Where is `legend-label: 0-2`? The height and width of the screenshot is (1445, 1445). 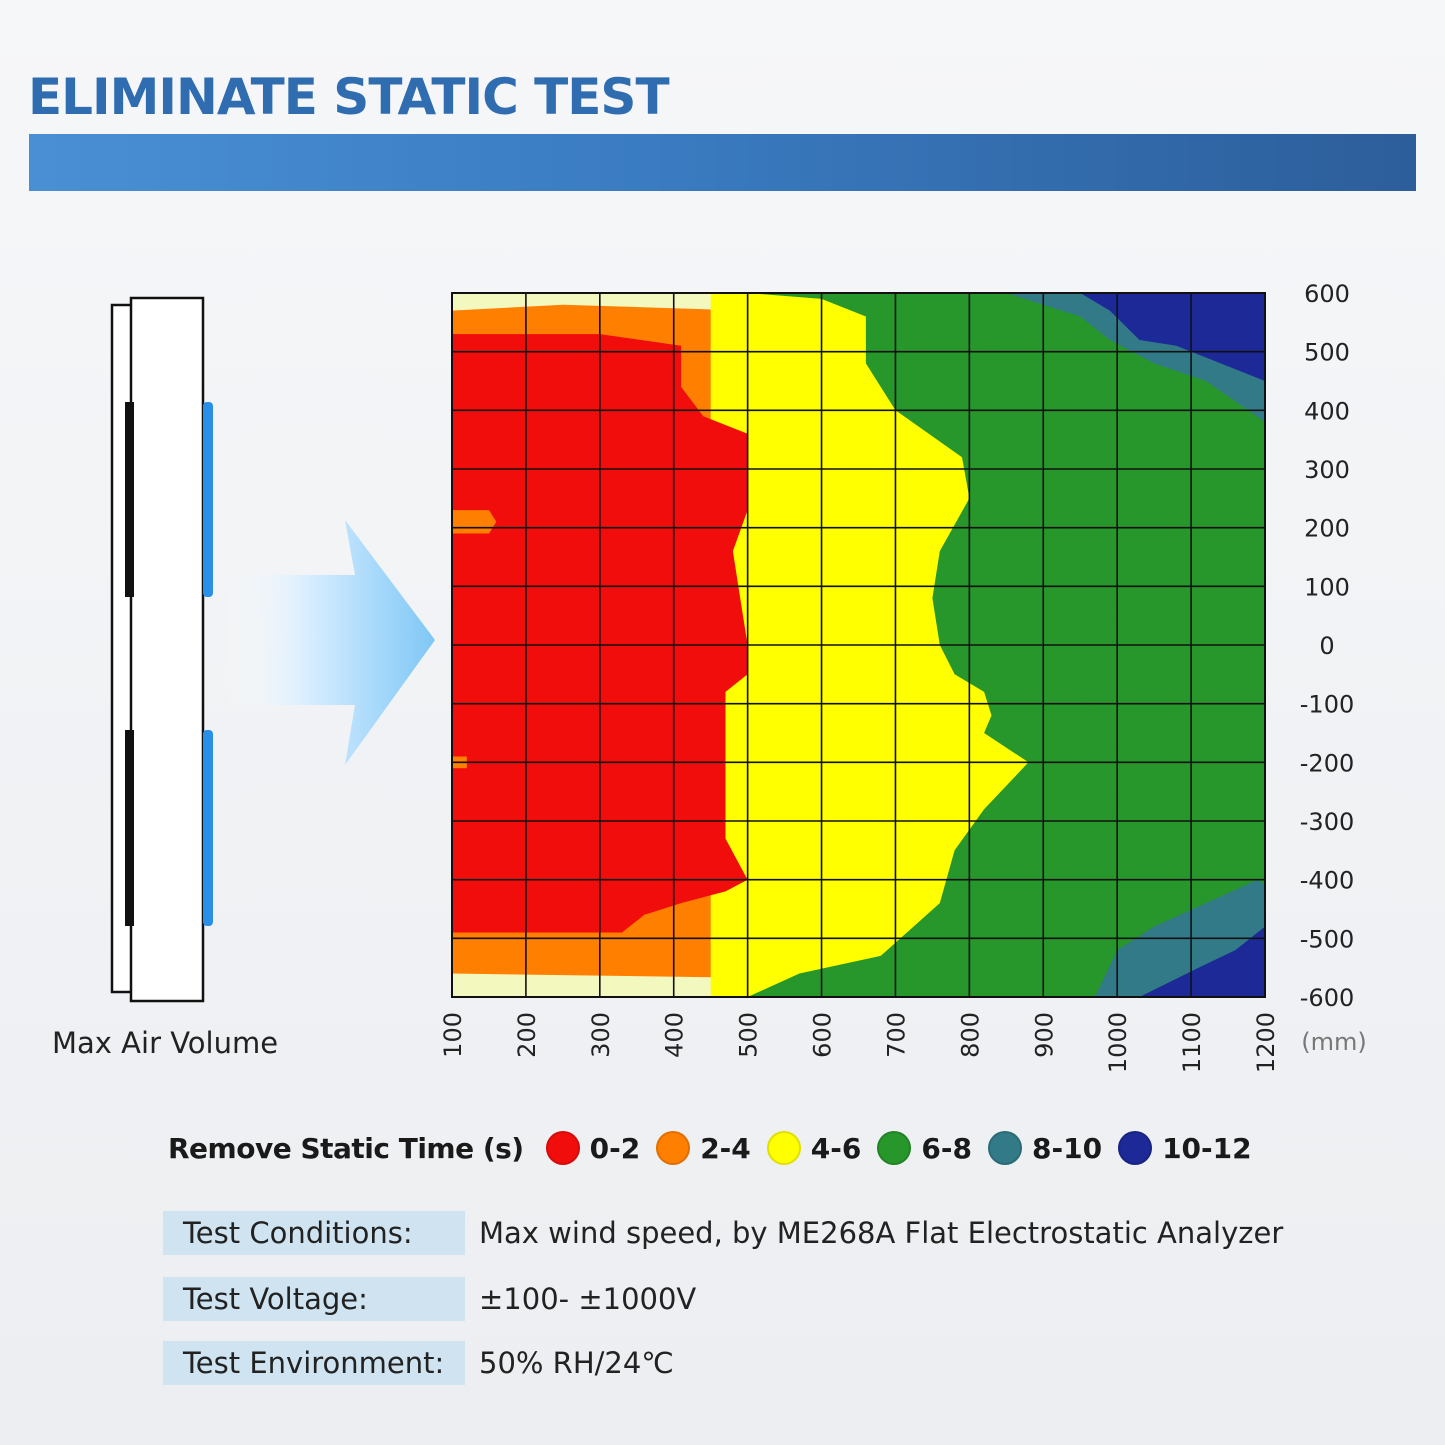 legend-label: 0-2 is located at coordinates (615, 1148).